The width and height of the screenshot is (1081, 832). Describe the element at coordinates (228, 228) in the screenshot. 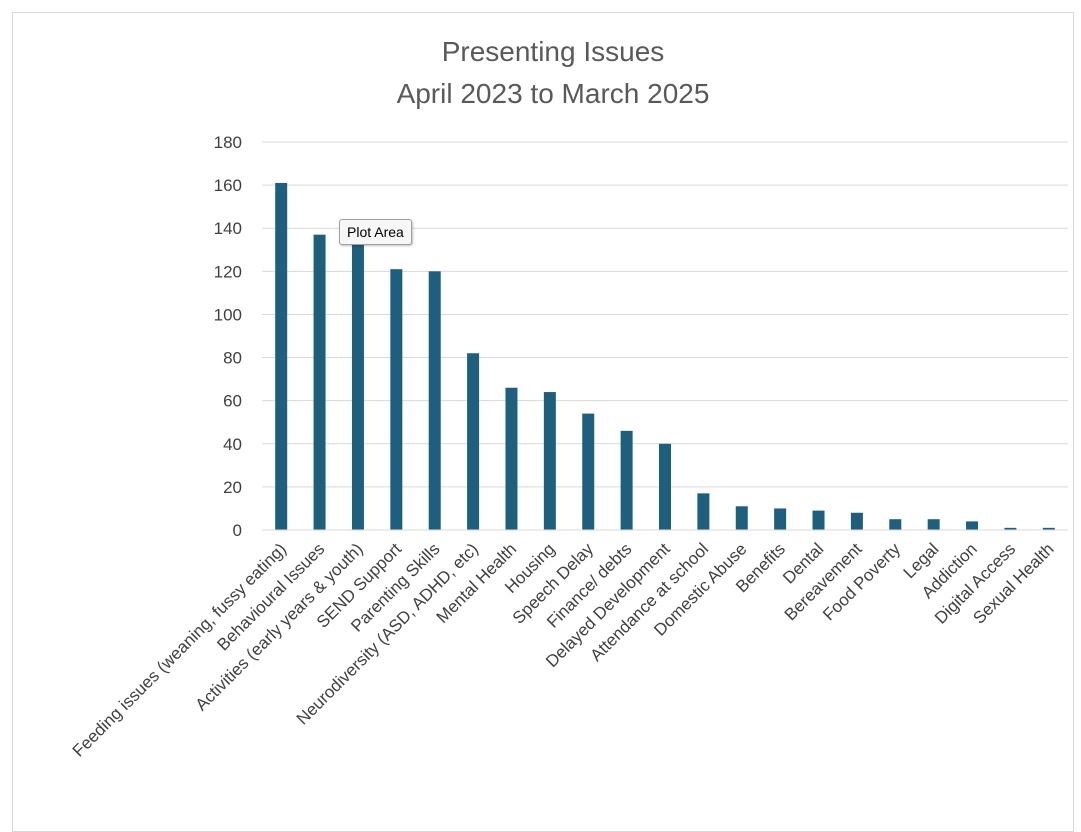

I see `y-tick-label: 140` at that location.